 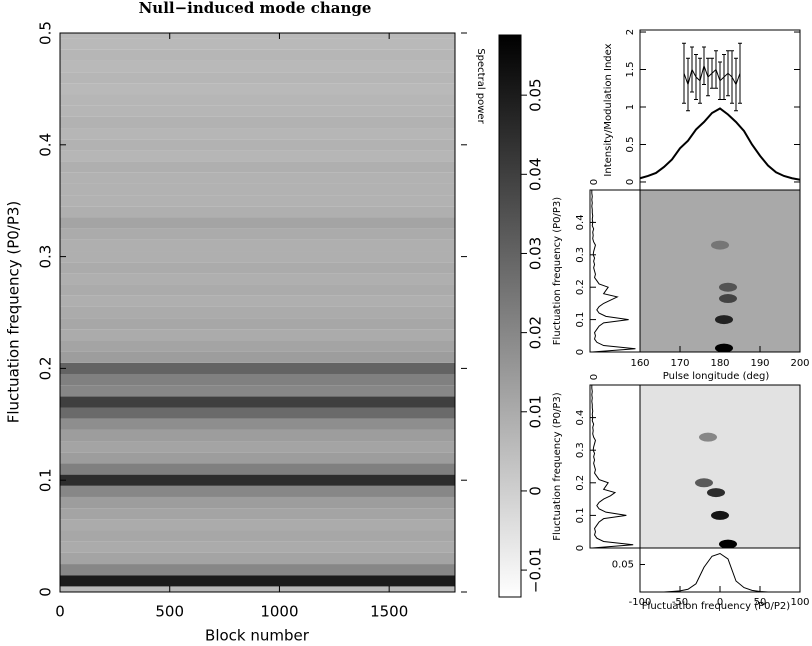 What do you see at coordinates (680, 602) in the screenshot?
I see `x-tick-label: -50` at bounding box center [680, 602].